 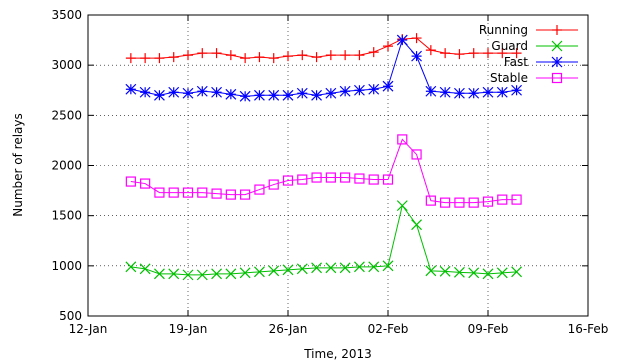 I want to click on series-fast, so click(x=323, y=68).